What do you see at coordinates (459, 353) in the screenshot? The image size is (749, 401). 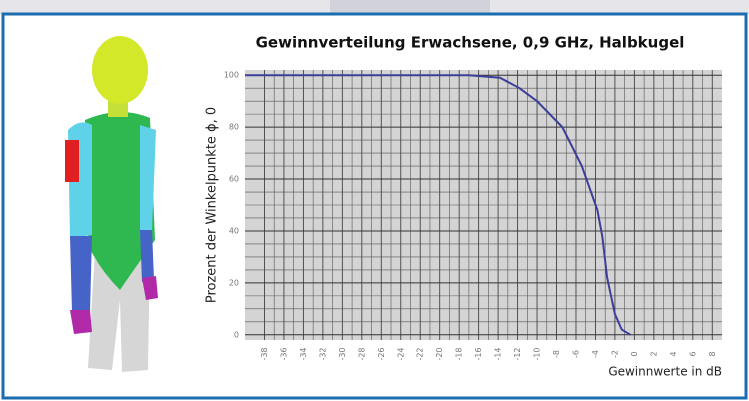 I see `x-tick-label: -18` at bounding box center [459, 353].